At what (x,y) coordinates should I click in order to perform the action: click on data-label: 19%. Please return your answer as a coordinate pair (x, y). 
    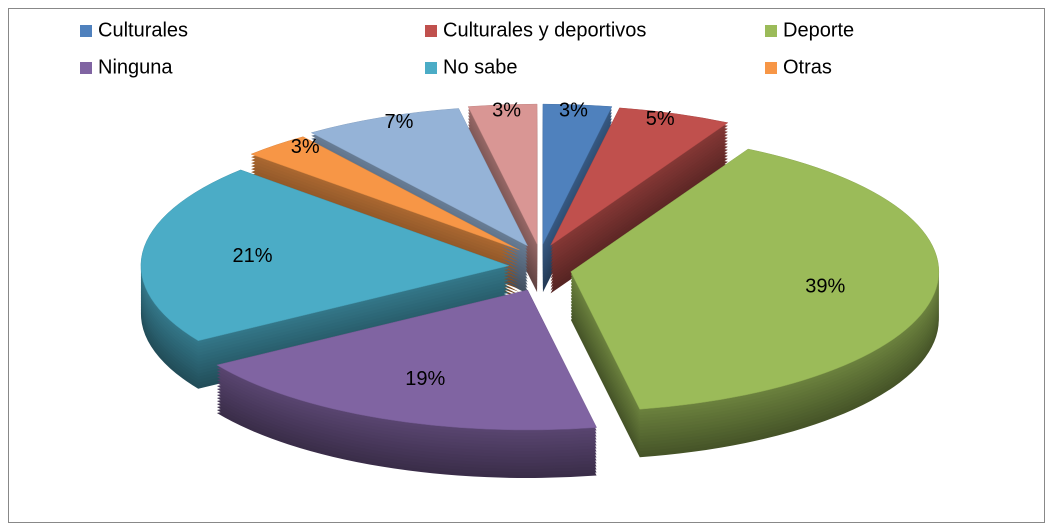
    Looking at the image, I should click on (425, 379).